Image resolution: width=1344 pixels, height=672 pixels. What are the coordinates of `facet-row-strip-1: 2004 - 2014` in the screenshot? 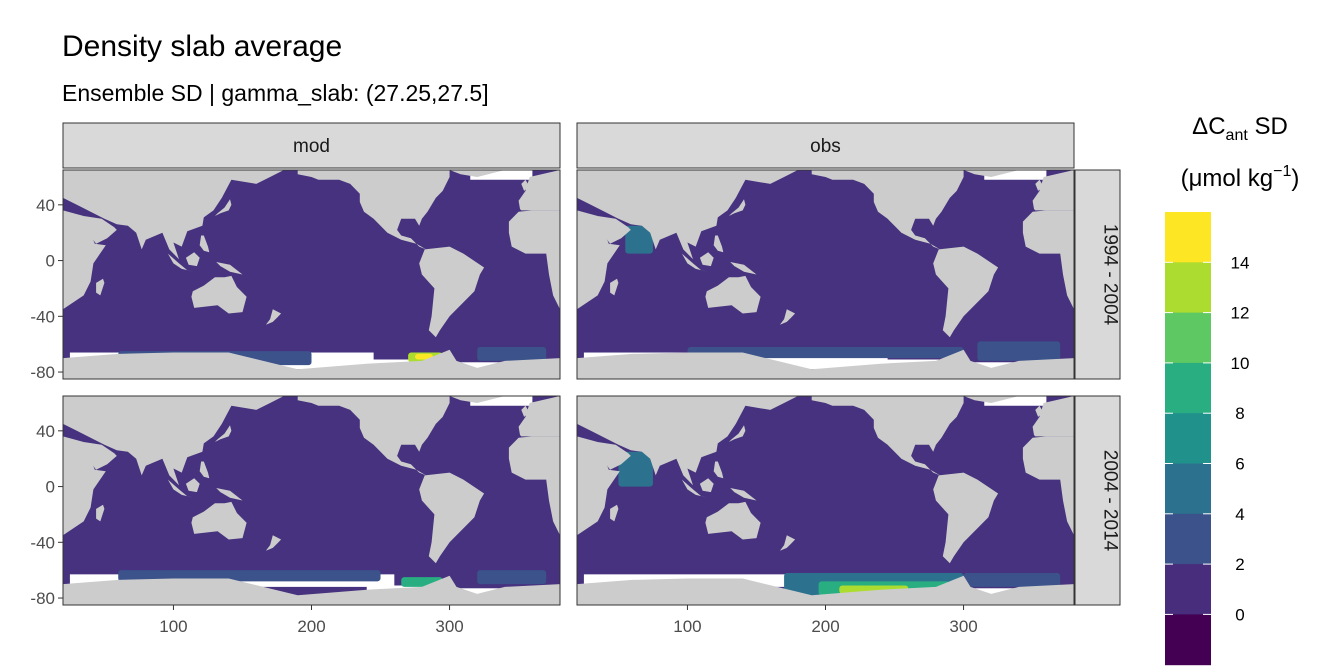 It's located at (1097, 500).